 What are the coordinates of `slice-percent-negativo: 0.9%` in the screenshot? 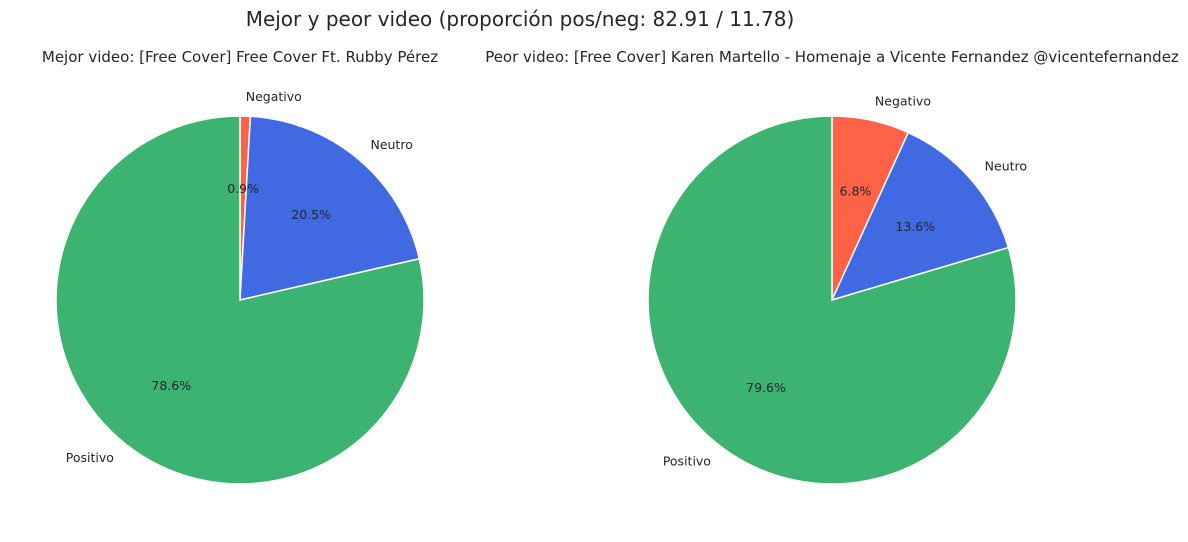 It's located at (243, 188).